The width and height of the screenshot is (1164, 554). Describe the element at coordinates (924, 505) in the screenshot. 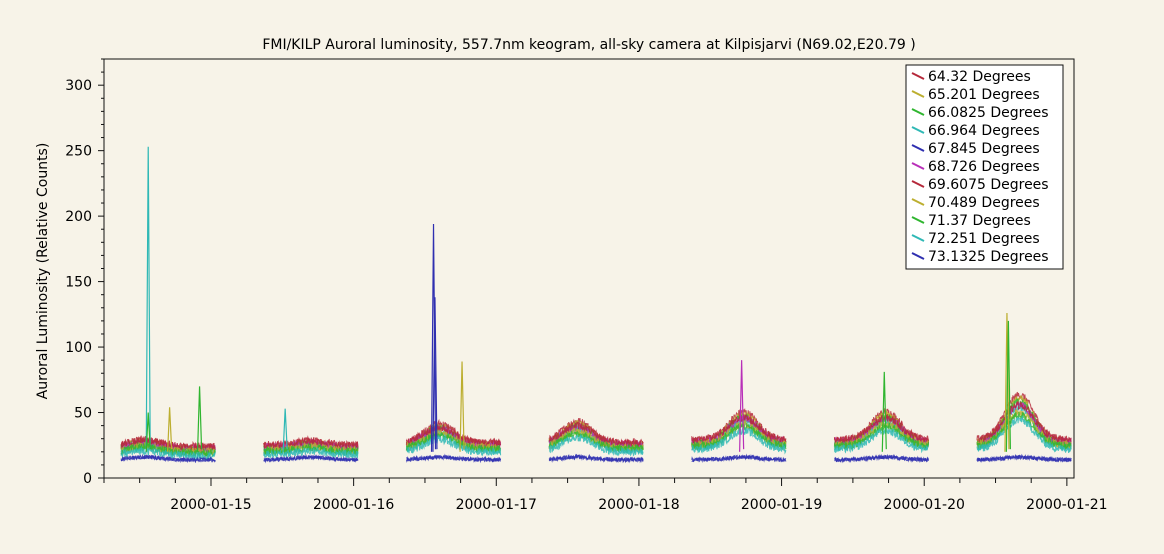

I see `x-tick-label: 2000-01-20` at that location.